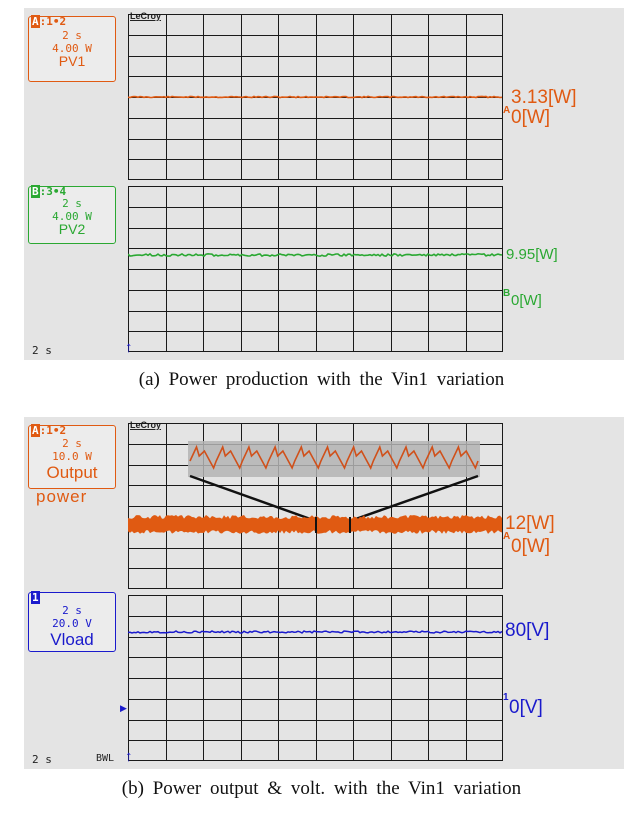 This screenshot has height=816, width=643. I want to click on vload-zero-label: 0[V], so click(526, 707).